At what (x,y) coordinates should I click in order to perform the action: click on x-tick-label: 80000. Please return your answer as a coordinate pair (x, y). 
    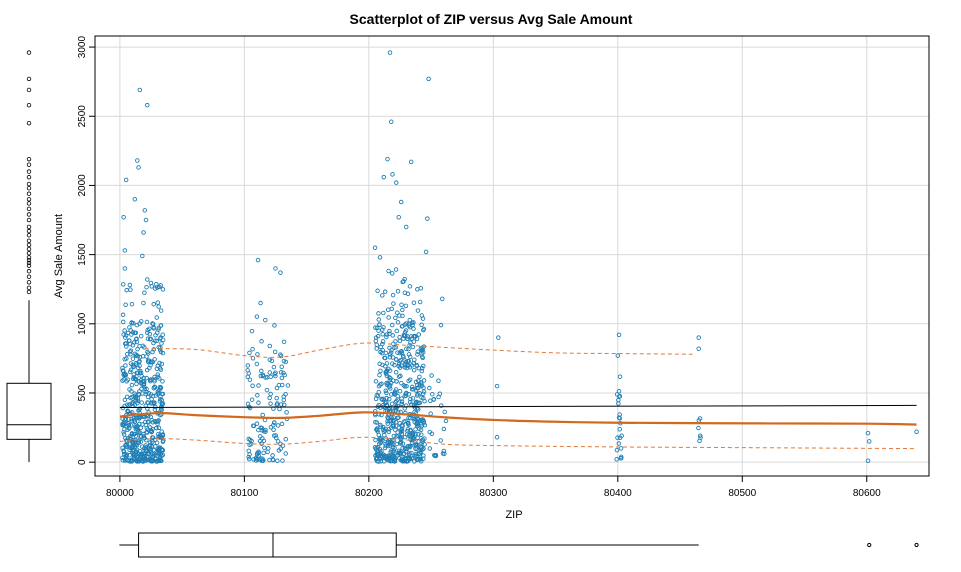
    Looking at the image, I should click on (120, 493).